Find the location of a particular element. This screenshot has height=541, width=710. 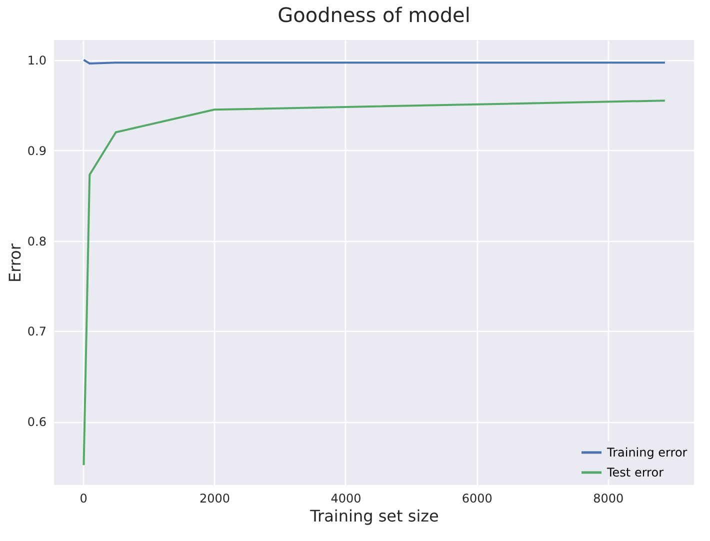

y-tick-label: 0.9 is located at coordinates (36, 151).